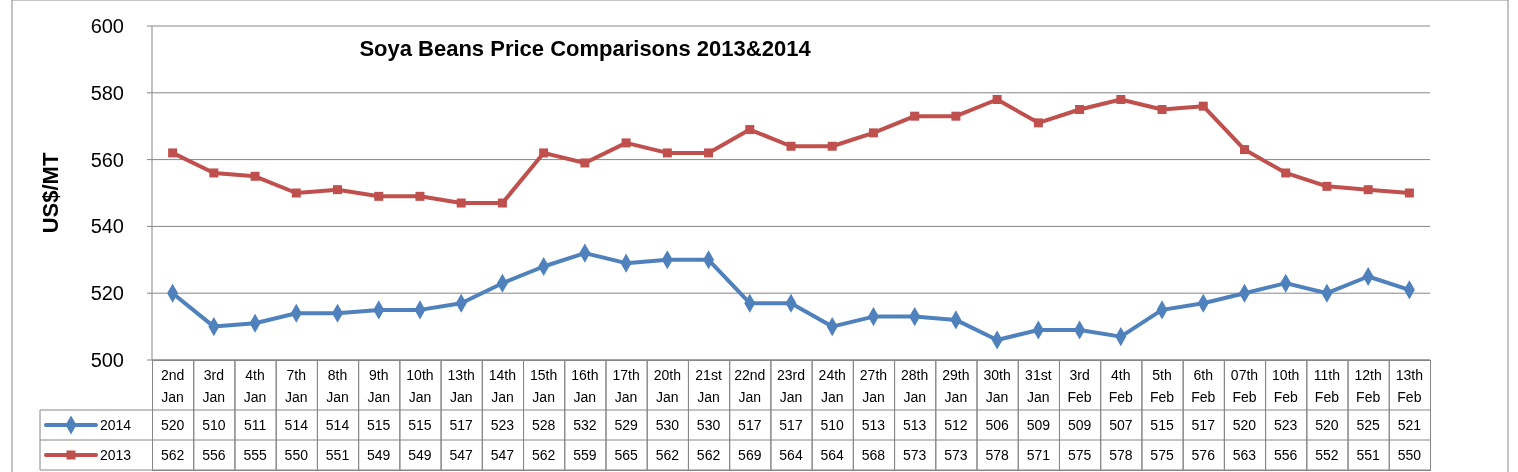 The height and width of the screenshot is (472, 1518). What do you see at coordinates (116, 454) in the screenshot?
I see `legend-label: 2013` at bounding box center [116, 454].